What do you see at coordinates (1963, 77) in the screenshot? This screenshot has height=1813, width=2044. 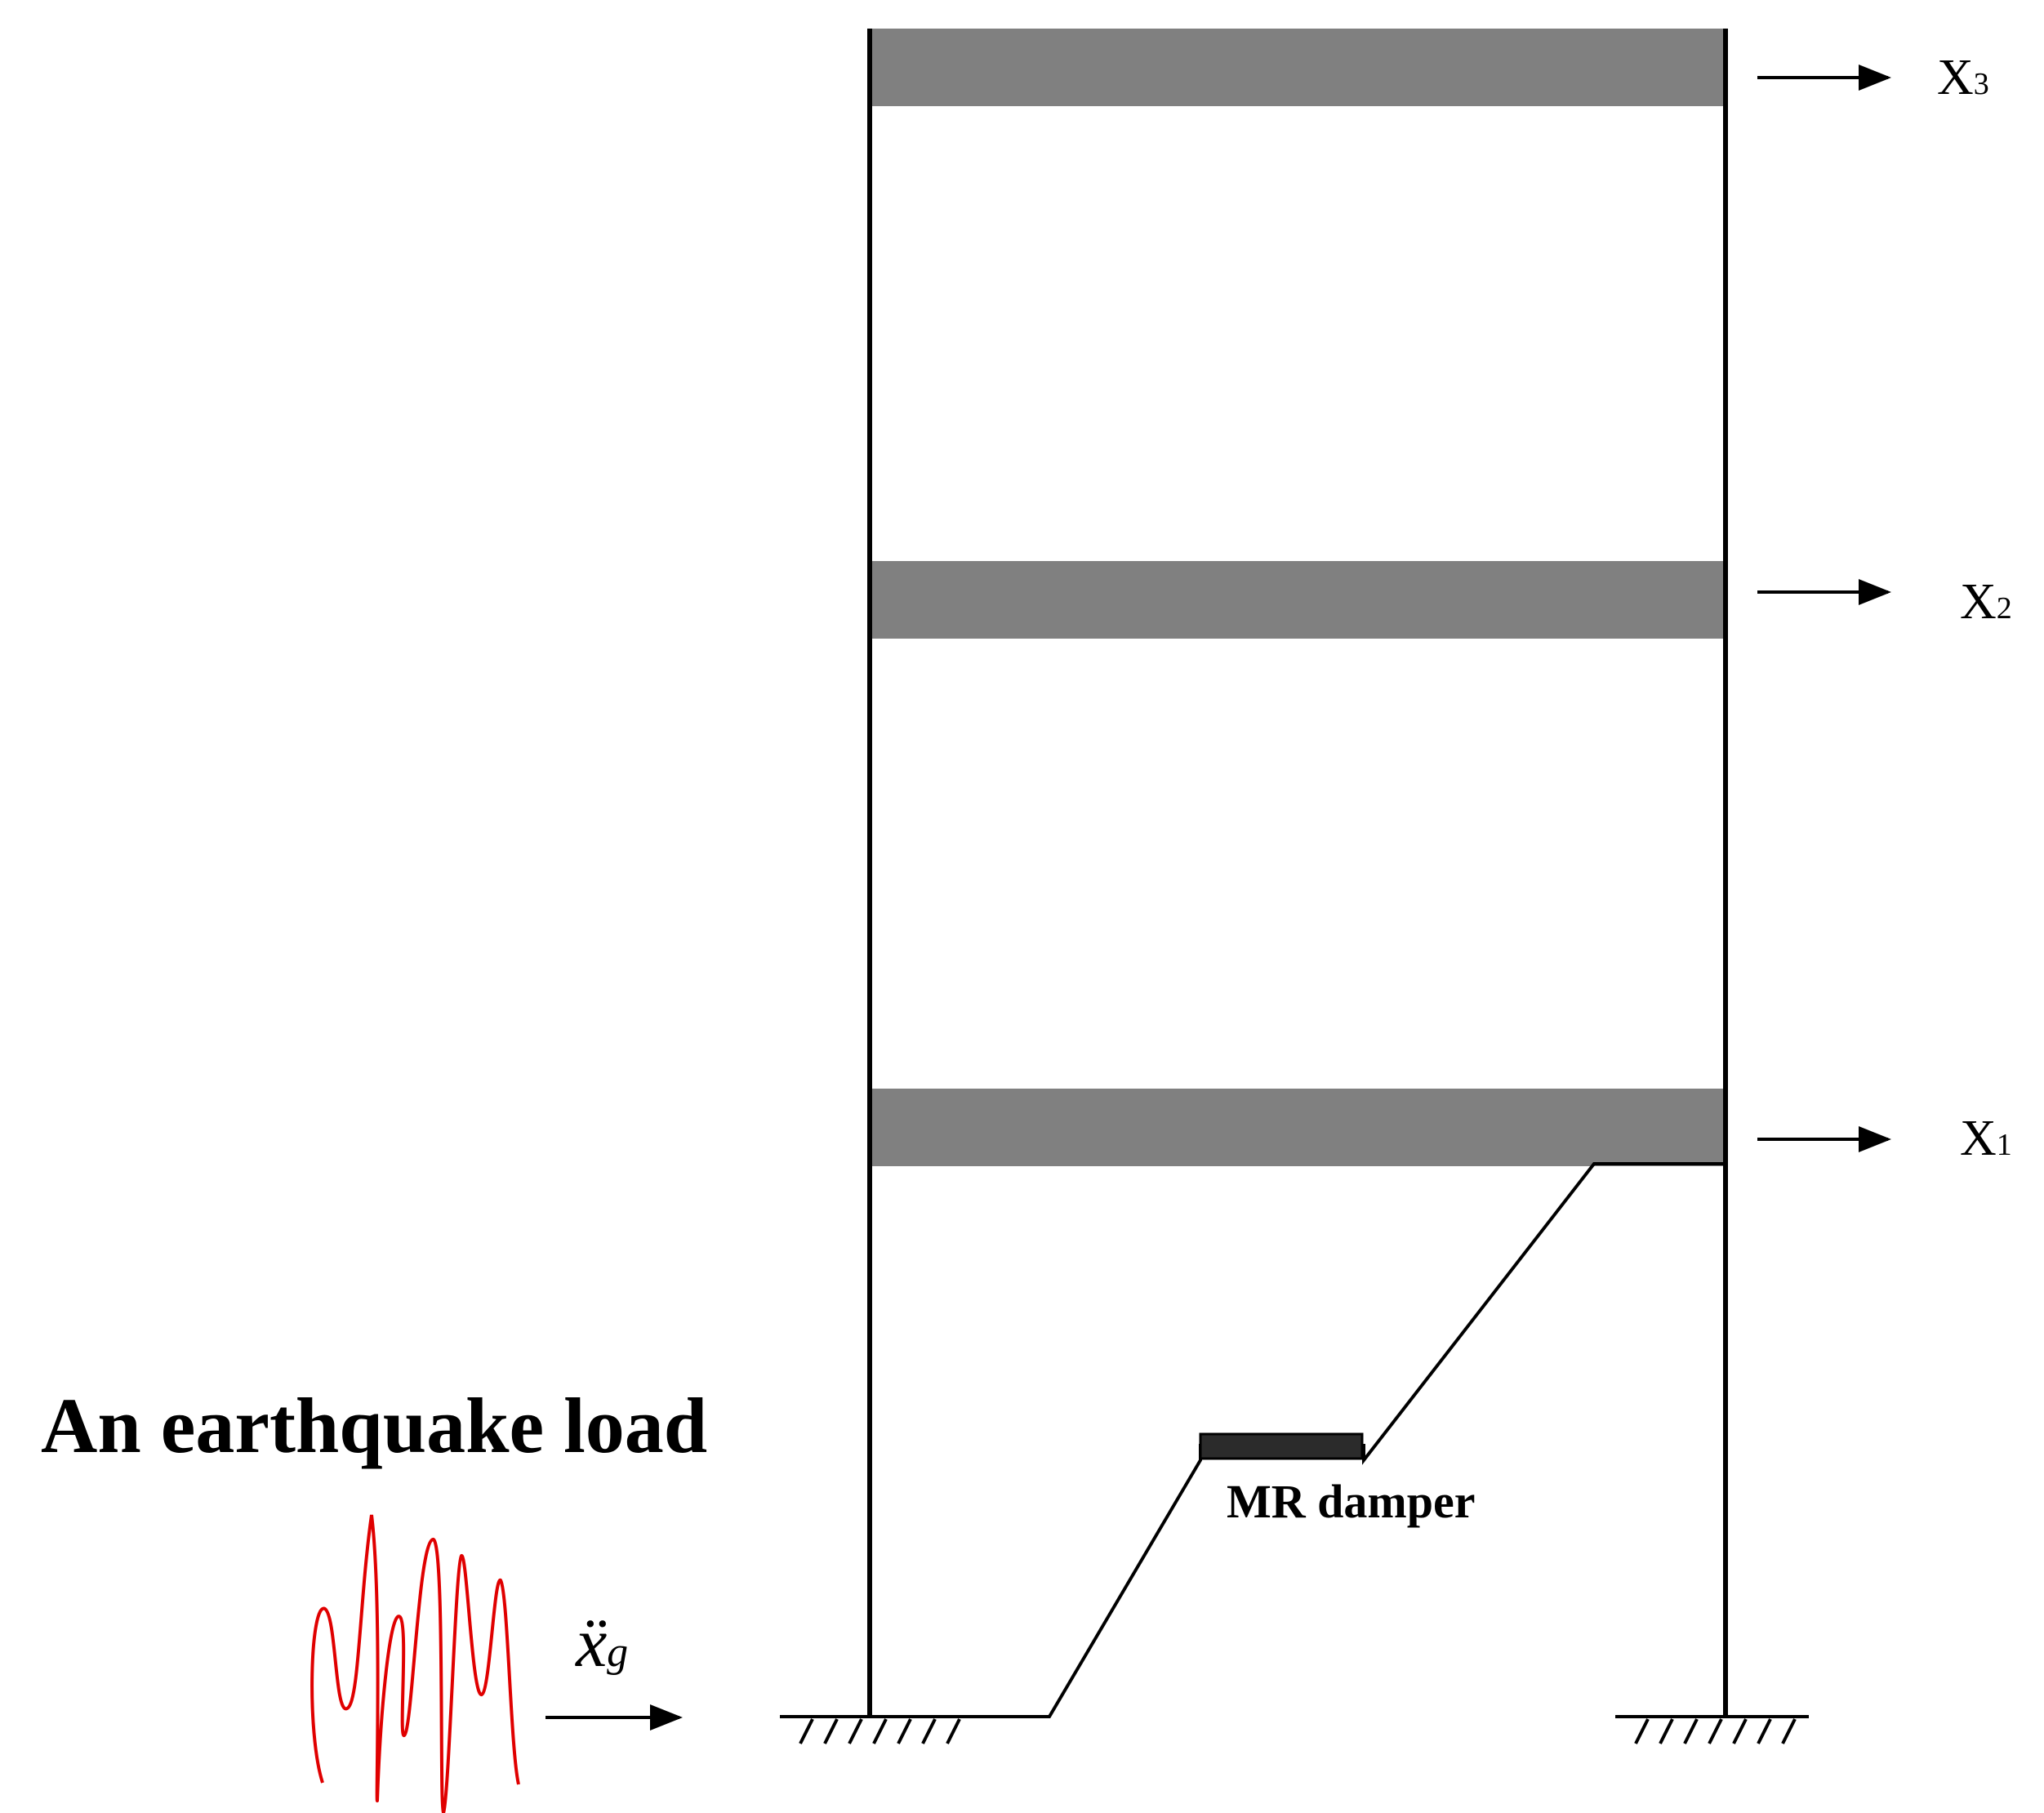 I see `x3-label: X3` at bounding box center [1963, 77].